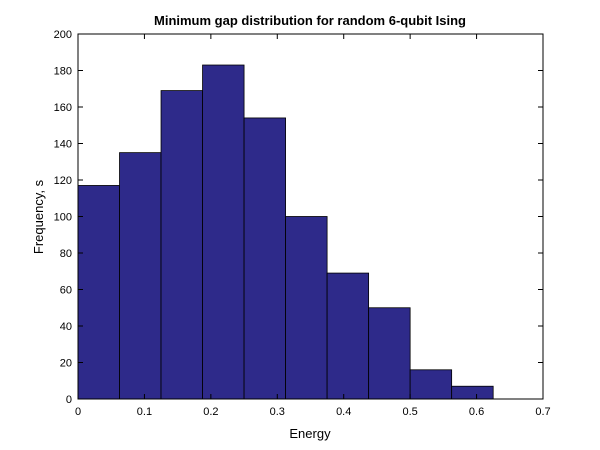 The image size is (600, 450). Describe the element at coordinates (66, 364) in the screenshot. I see `y-tick-label: 20` at that location.